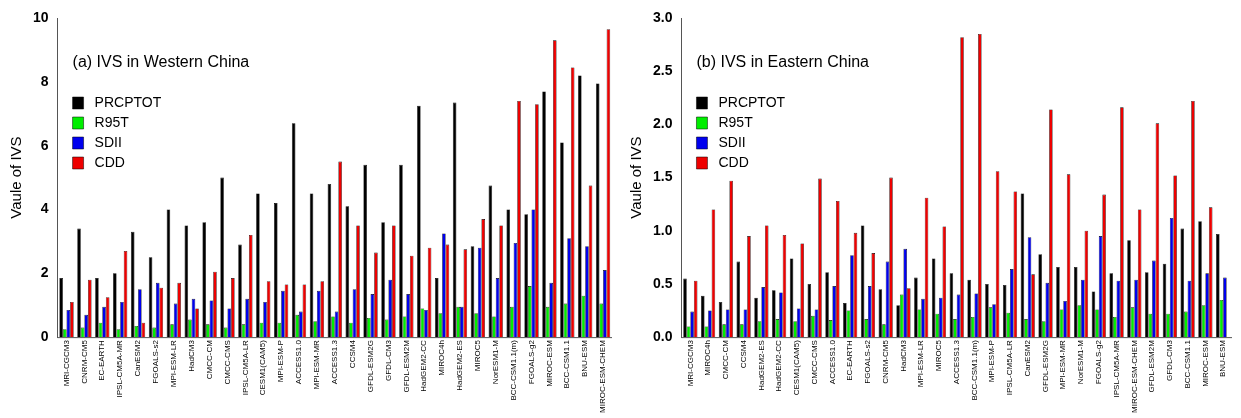 This screenshot has width=1241, height=418. What do you see at coordinates (84, 361) in the screenshot?
I see `x-tick-label: CNRM-CM5` at bounding box center [84, 361].